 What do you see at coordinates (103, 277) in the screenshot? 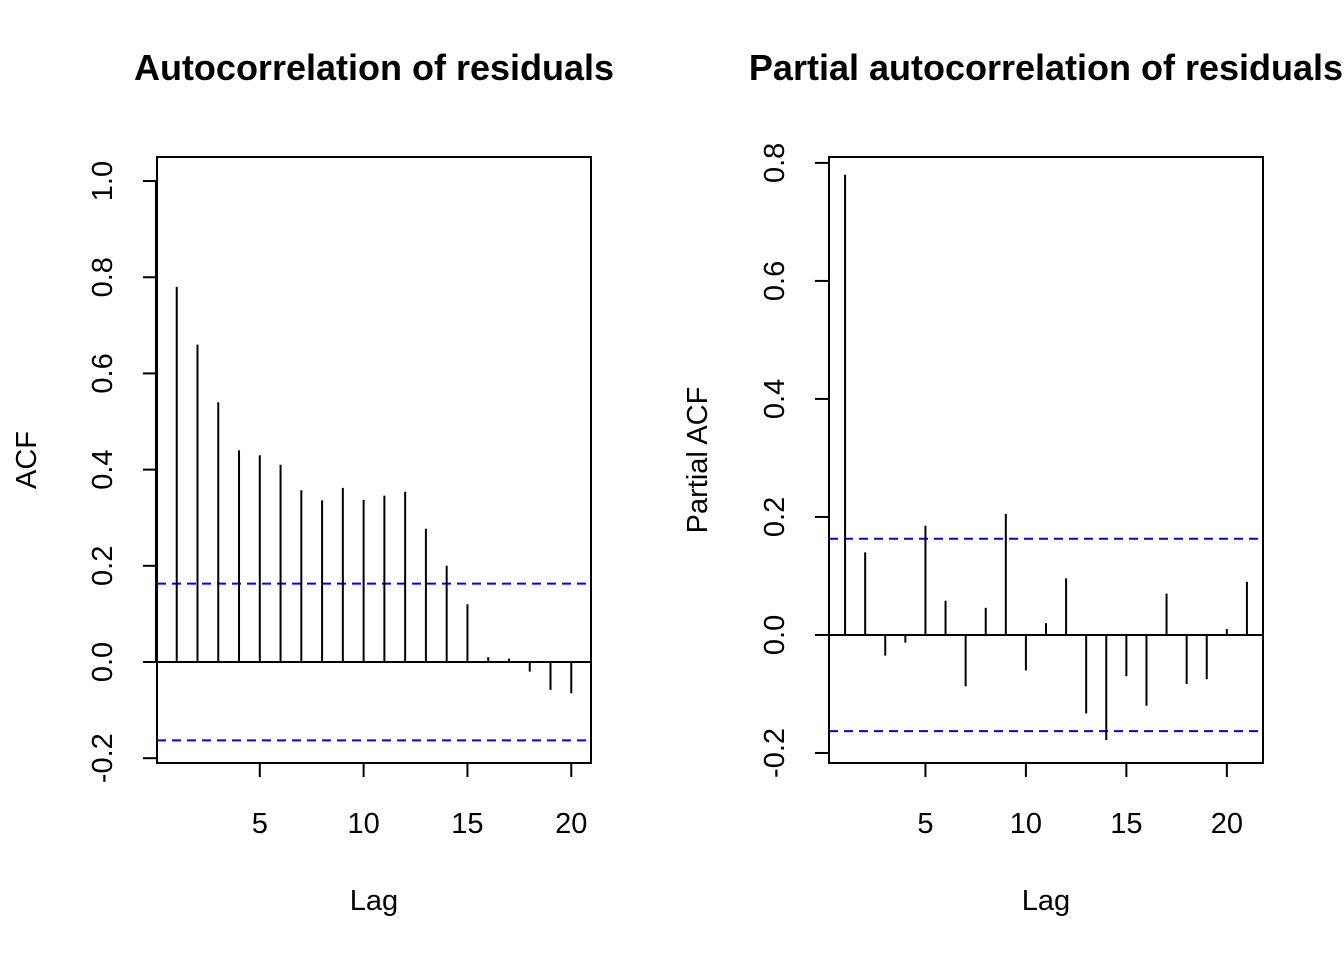
I see `acf-y-tick-label: 0.8` at bounding box center [103, 277].